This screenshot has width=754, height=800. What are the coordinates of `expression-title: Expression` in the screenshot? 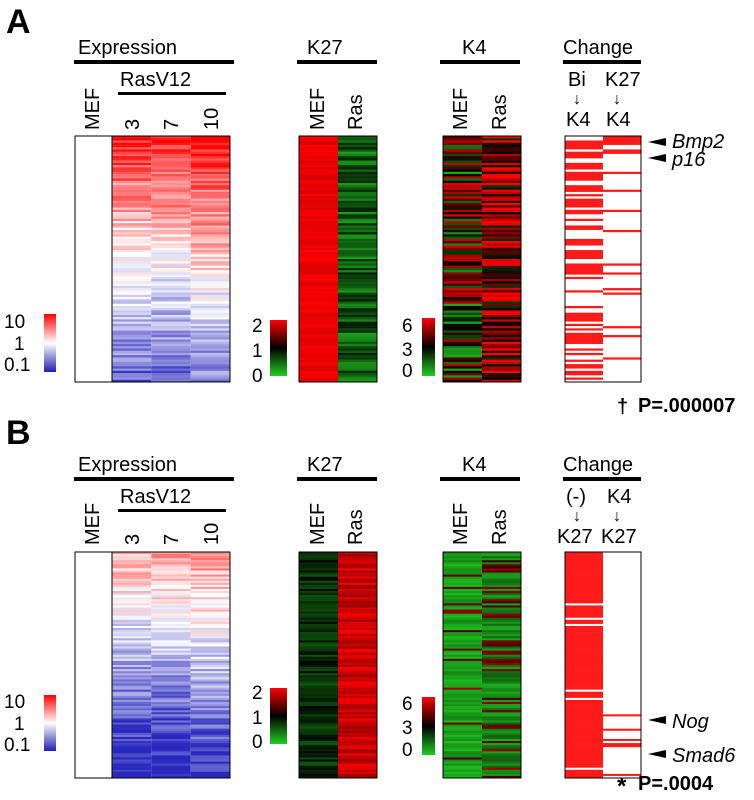 It's located at (127, 465).